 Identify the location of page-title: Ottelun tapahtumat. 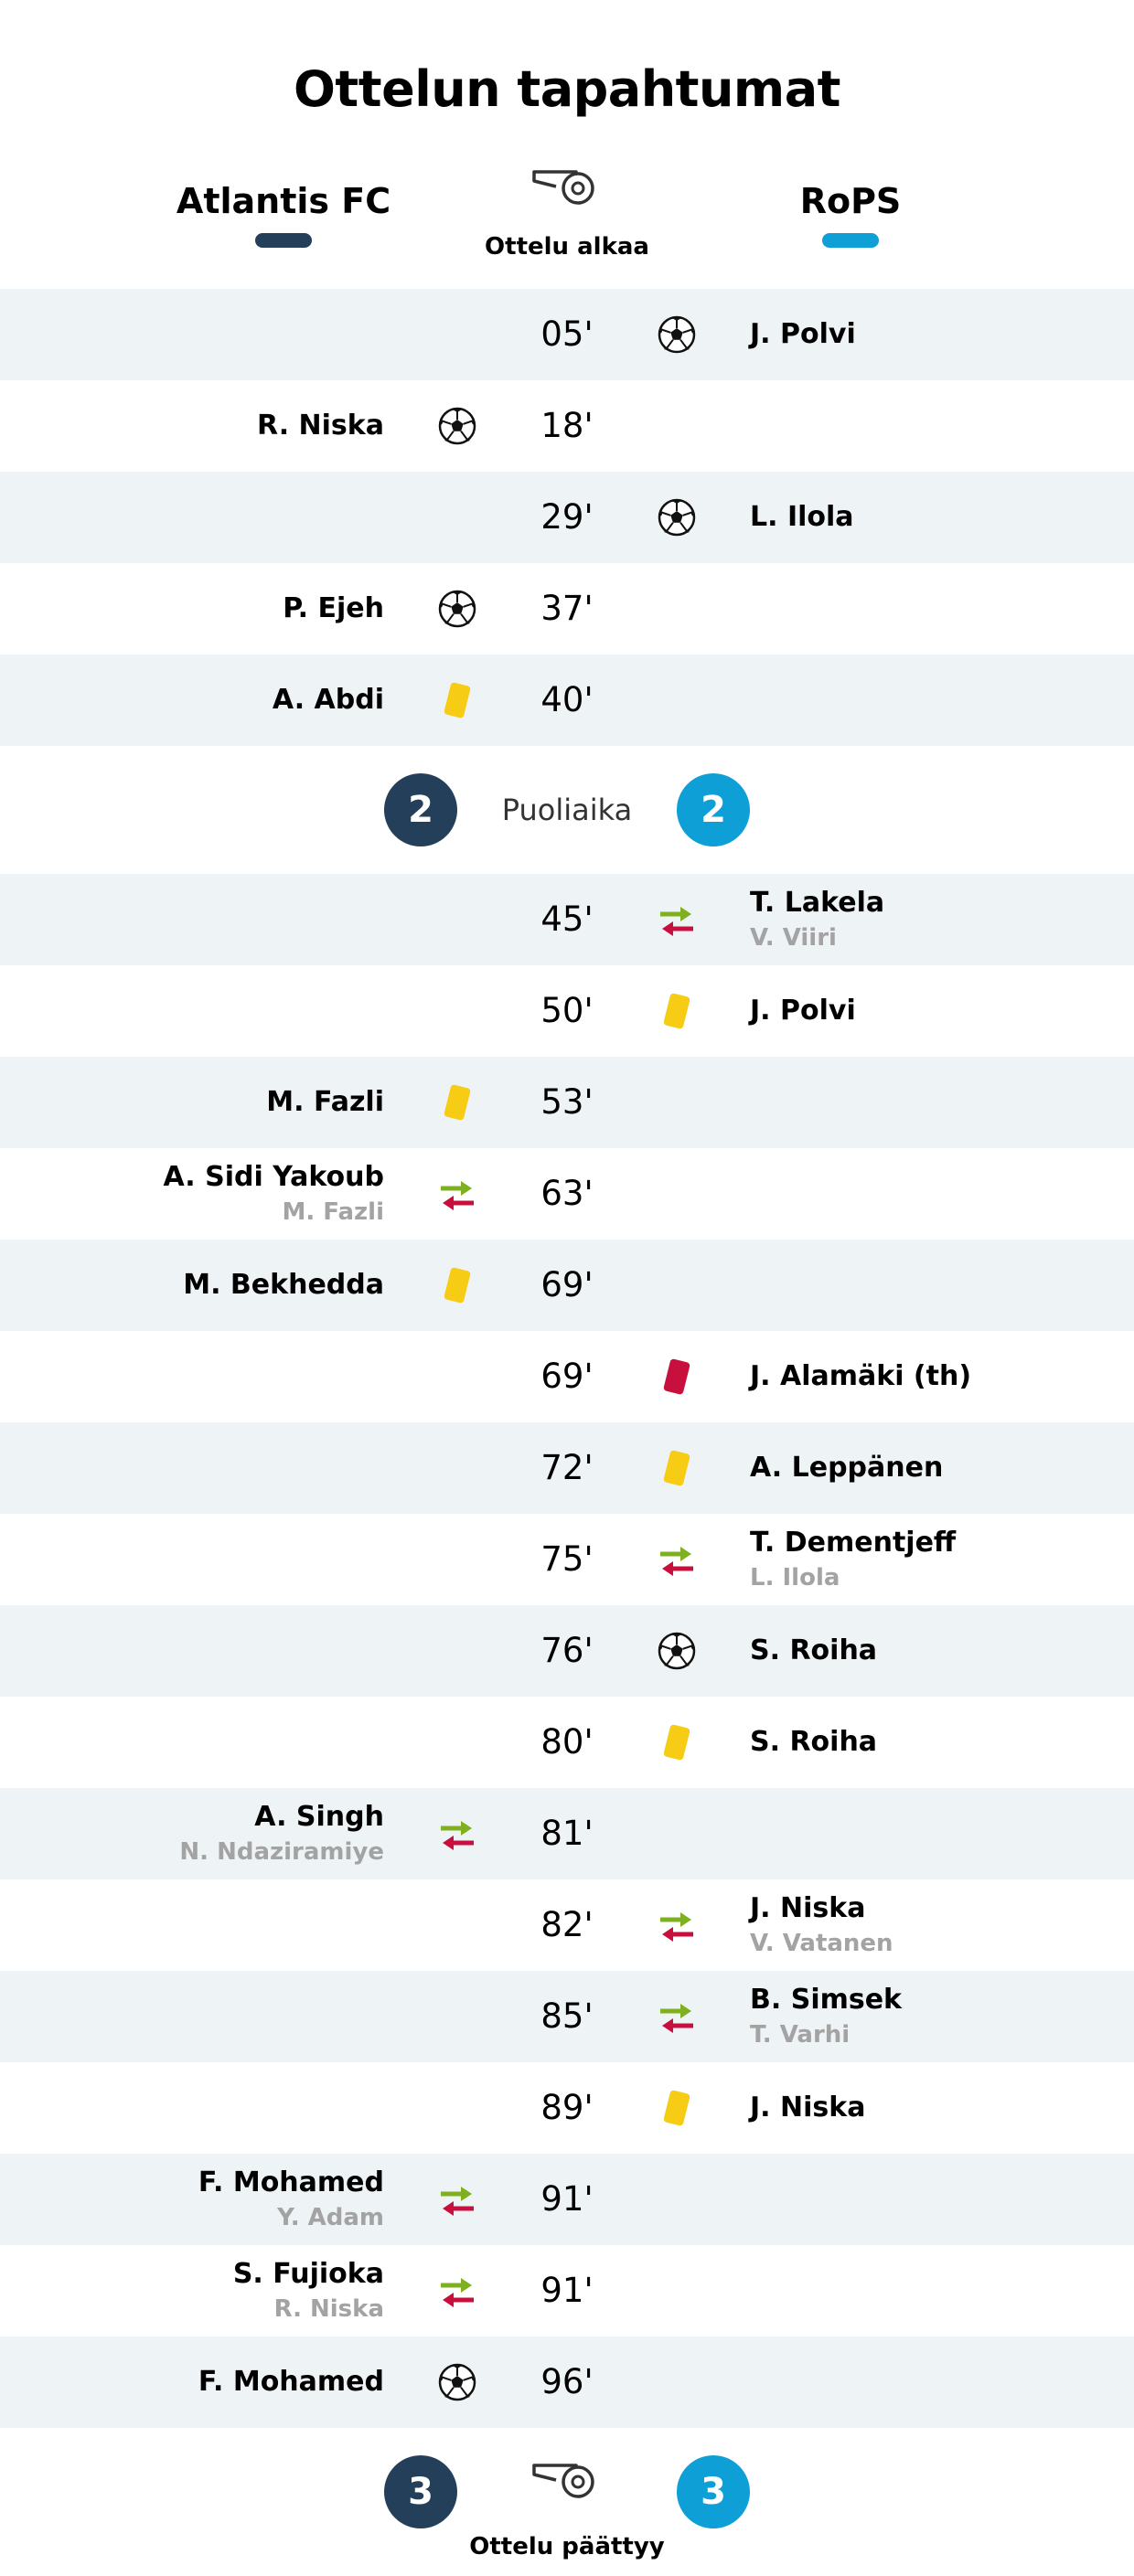
(567, 89).